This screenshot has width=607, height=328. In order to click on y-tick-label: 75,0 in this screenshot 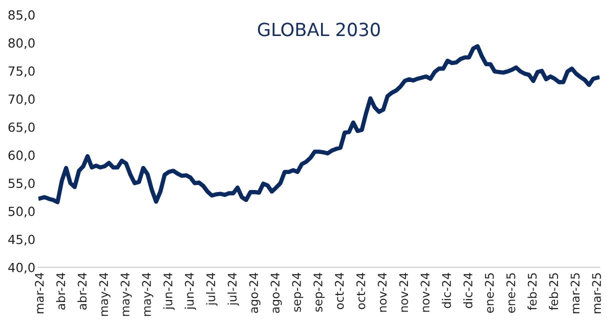, I will do `click(21, 72)`.